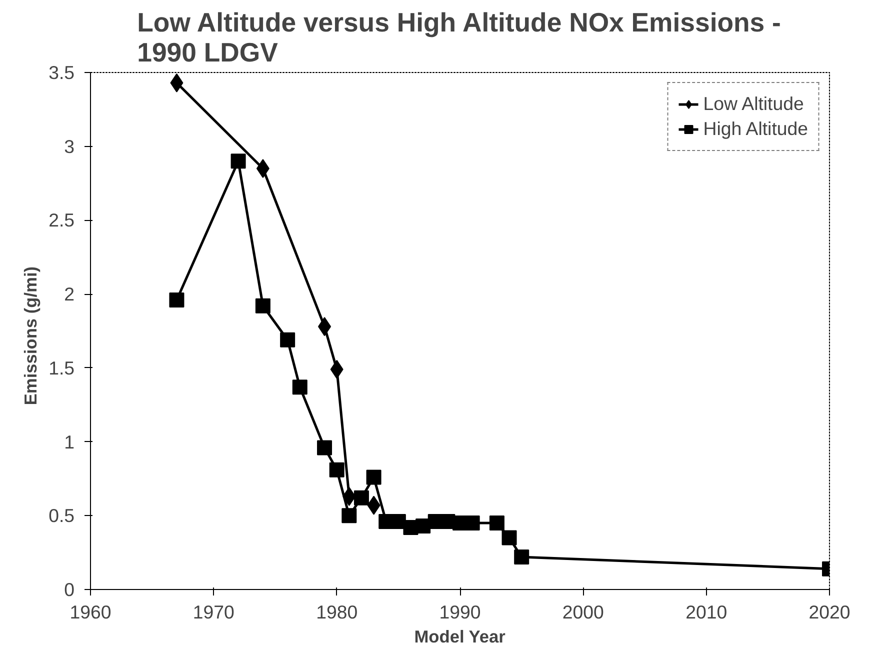  Describe the element at coordinates (91, 612) in the screenshot. I see `x-tick-label: 1960` at that location.